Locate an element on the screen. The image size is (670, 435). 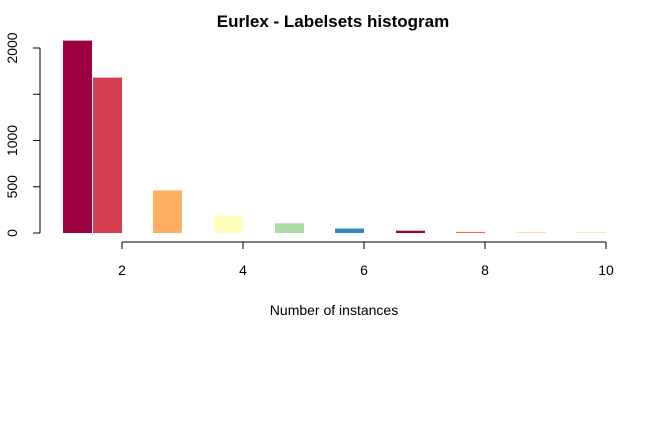
y-tick-label-500: 500 is located at coordinates (12, 187).